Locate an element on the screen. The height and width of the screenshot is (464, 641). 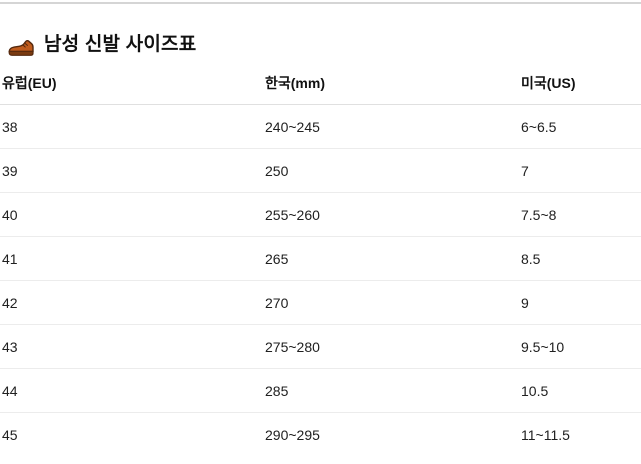
cell-mm: 285 is located at coordinates (391, 390).